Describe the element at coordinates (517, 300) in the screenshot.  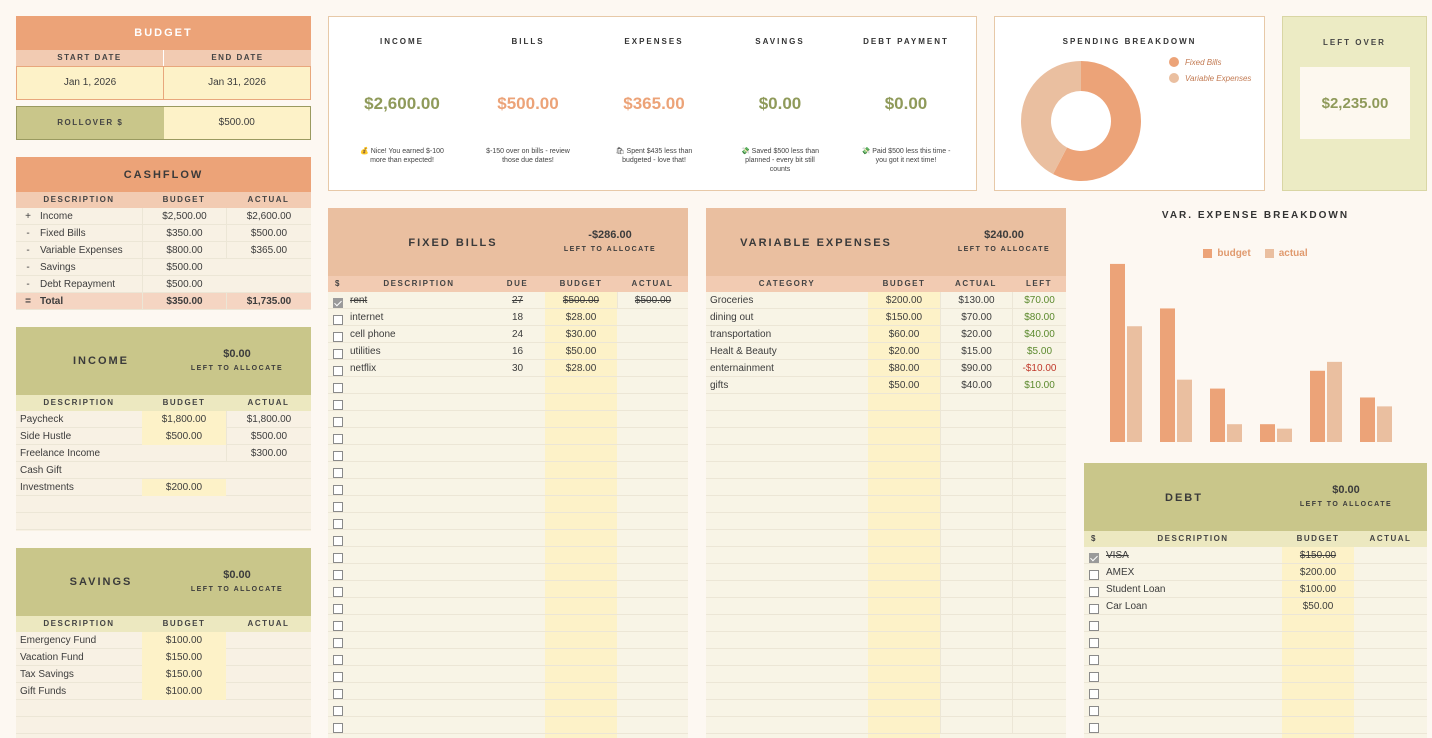
I see `fixed-bill-due: 27` at that location.